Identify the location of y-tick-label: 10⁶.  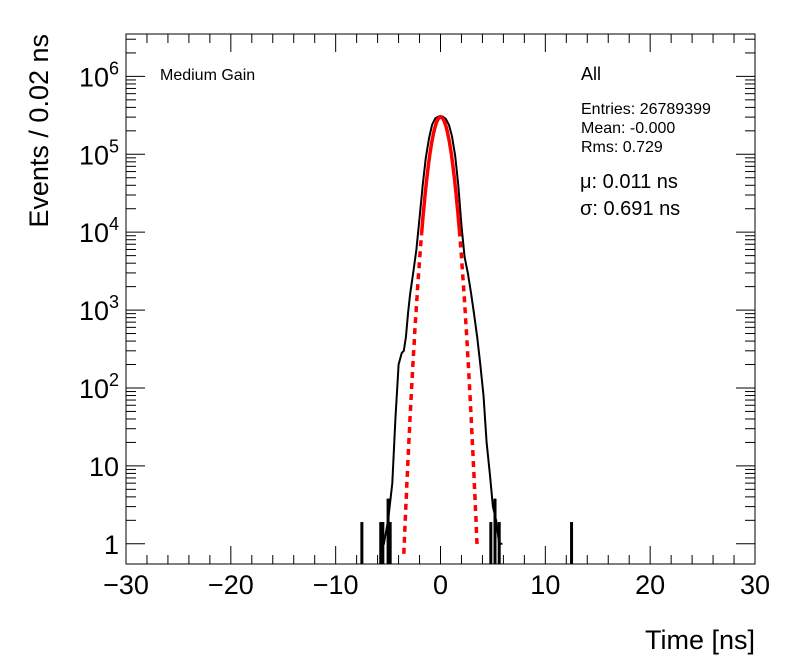
(99, 75).